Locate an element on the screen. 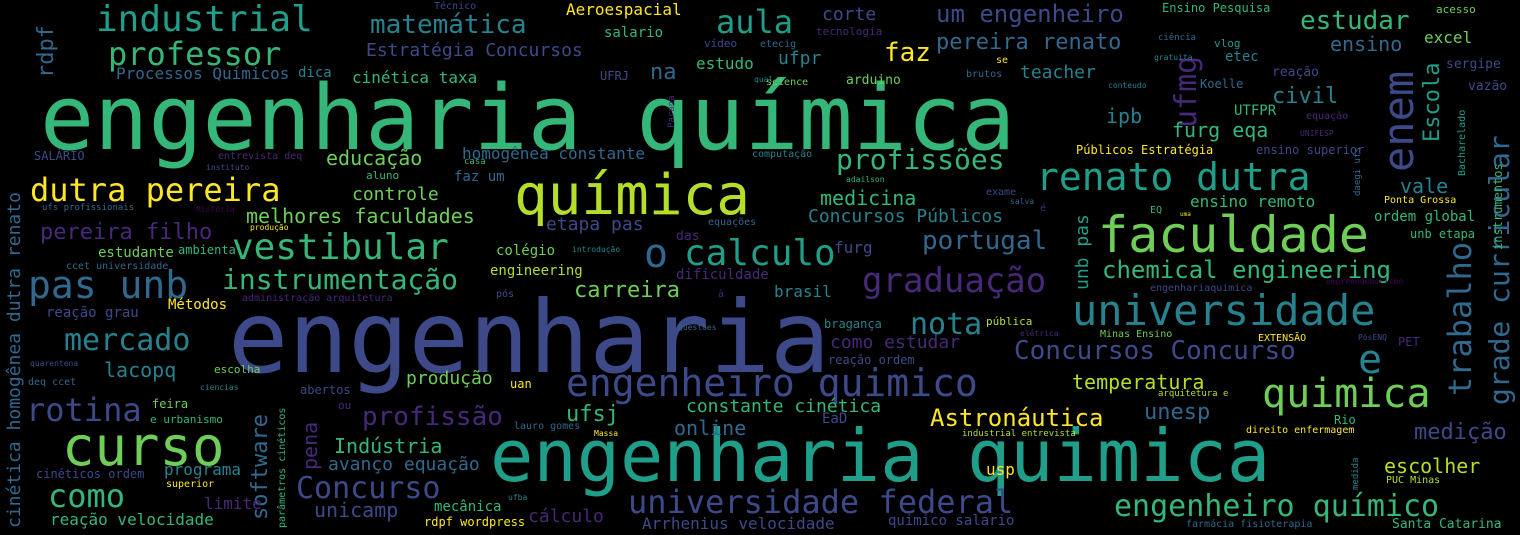 This screenshot has width=1520, height=535. cloud-word: escolher is located at coordinates (1432, 466).